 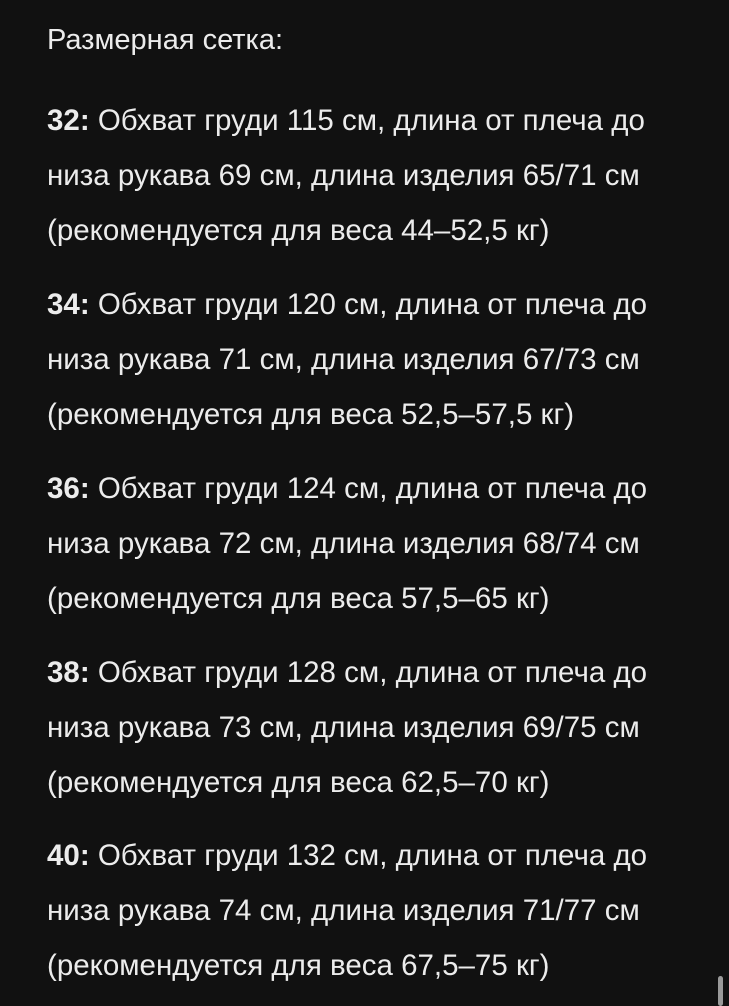 I want to click on scrollbar, so click(x=720, y=991).